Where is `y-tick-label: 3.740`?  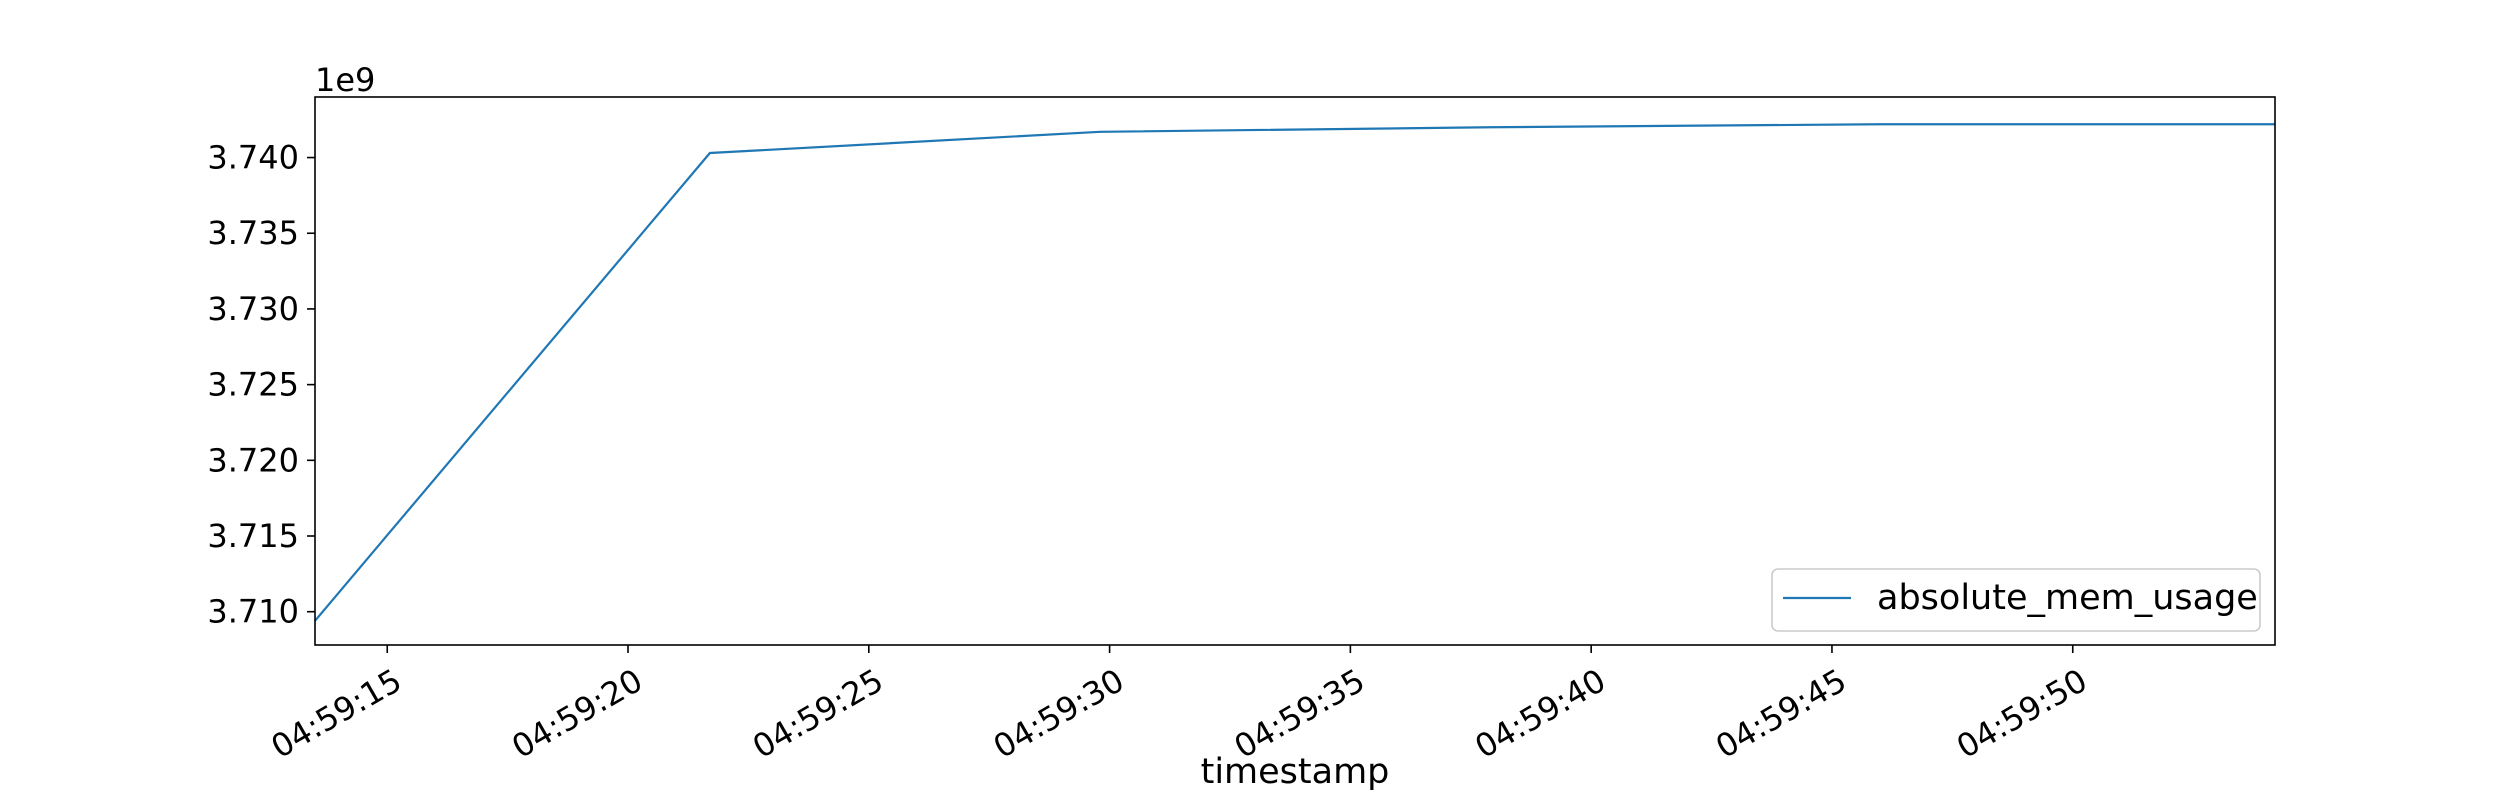
y-tick-label: 3.740 is located at coordinates (253, 158).